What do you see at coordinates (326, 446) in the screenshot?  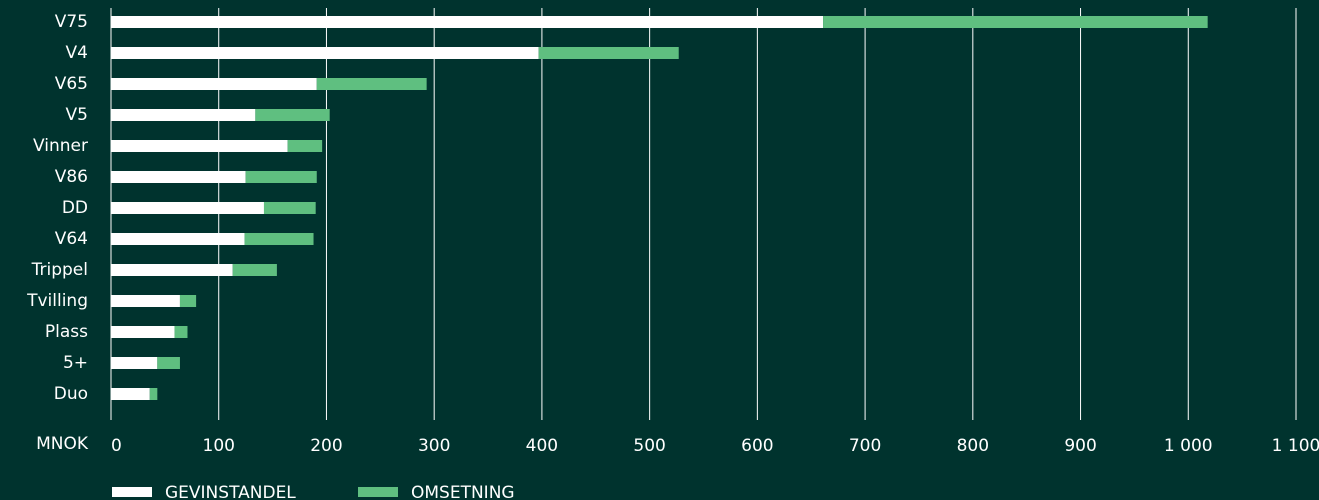 I see `x-tick-label: 200` at bounding box center [326, 446].